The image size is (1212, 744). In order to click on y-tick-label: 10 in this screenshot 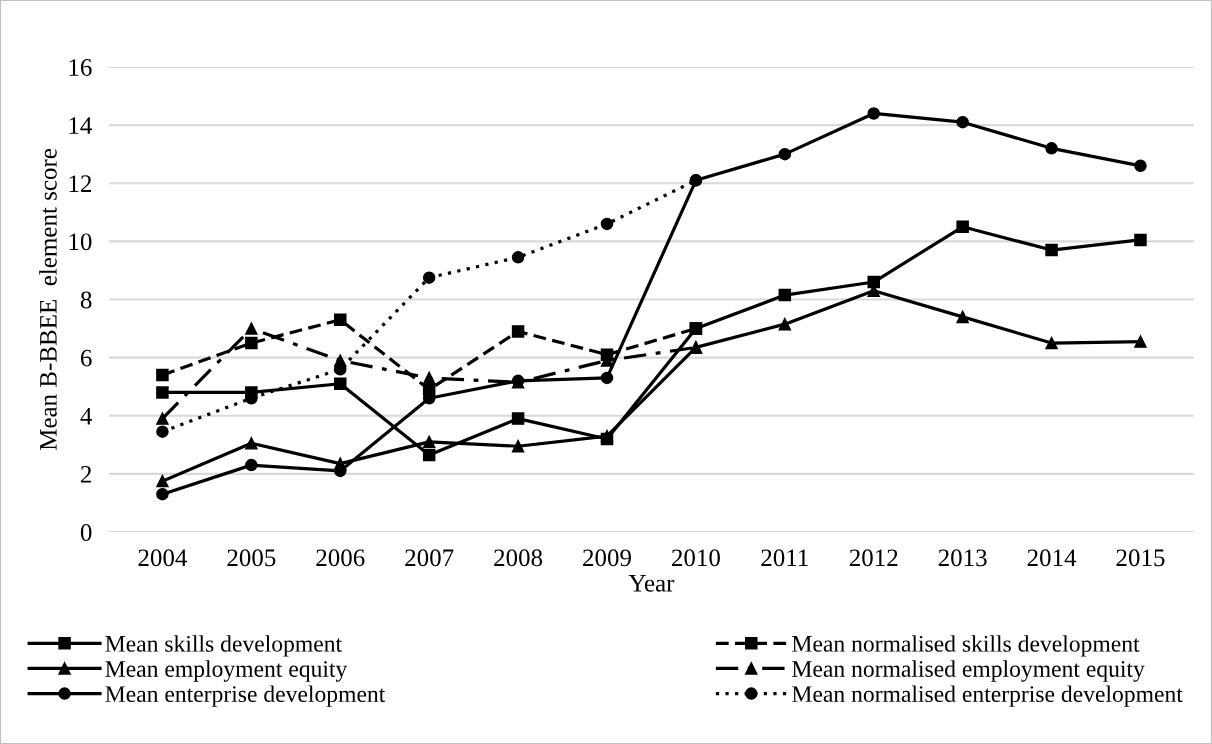, I will do `click(80, 242)`.